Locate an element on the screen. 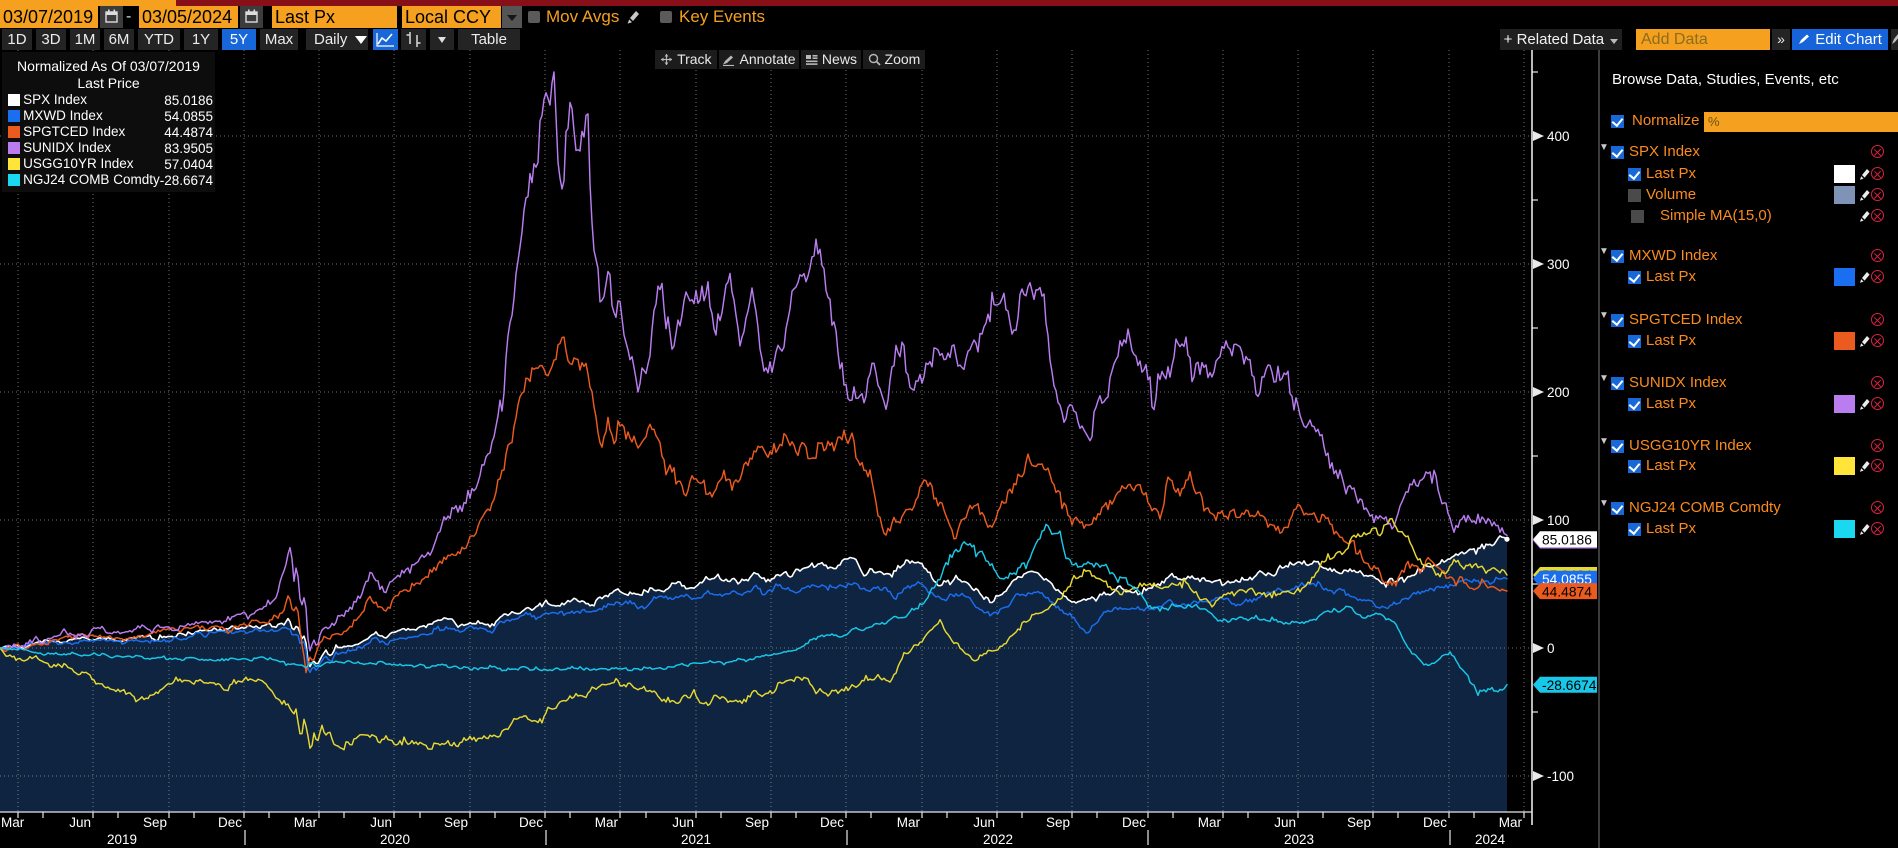 The width and height of the screenshot is (1898, 848). svg-text: 300 is located at coordinates (1558, 264).